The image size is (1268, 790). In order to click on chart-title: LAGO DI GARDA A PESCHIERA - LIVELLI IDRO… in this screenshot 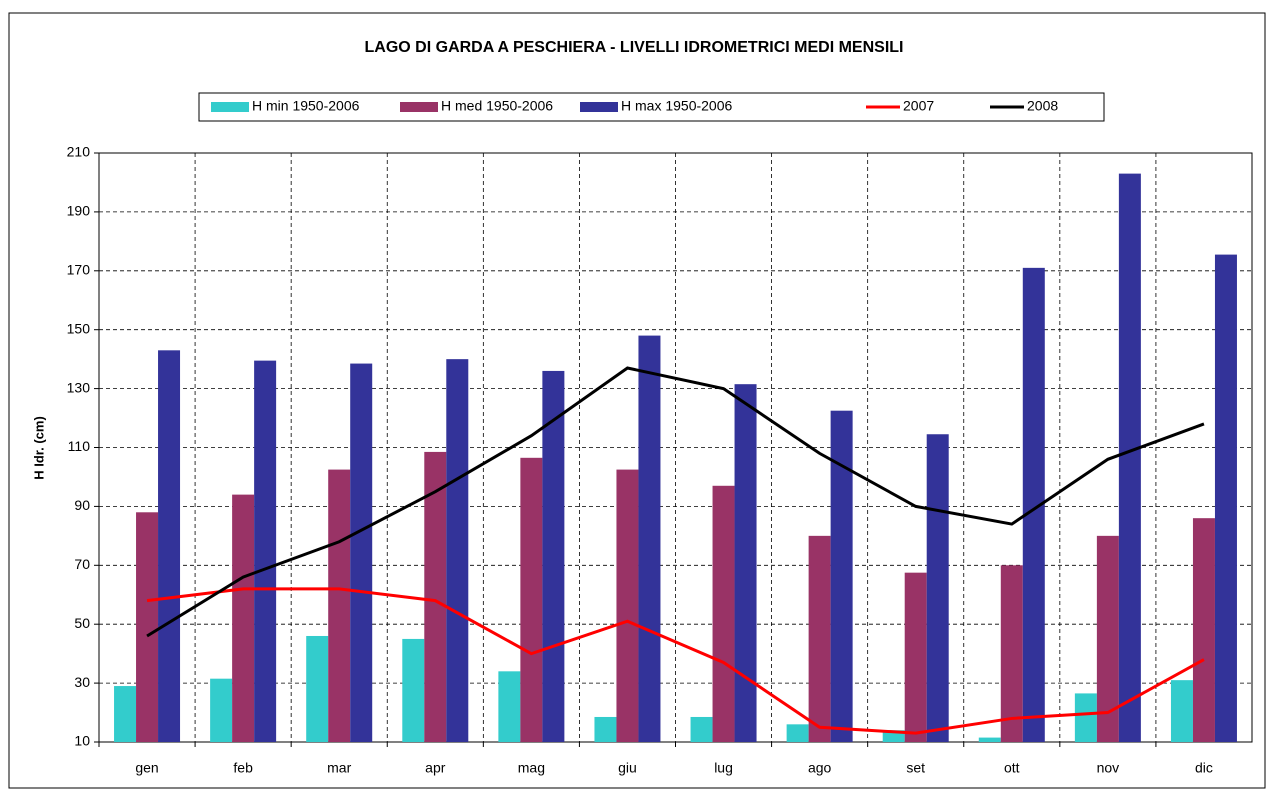, I will do `click(634, 47)`.